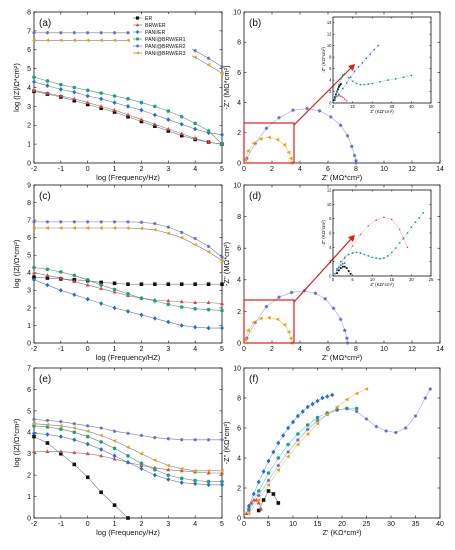  Describe the element at coordinates (115, 524) in the screenshot. I see `x-tick-label: 1` at that location.